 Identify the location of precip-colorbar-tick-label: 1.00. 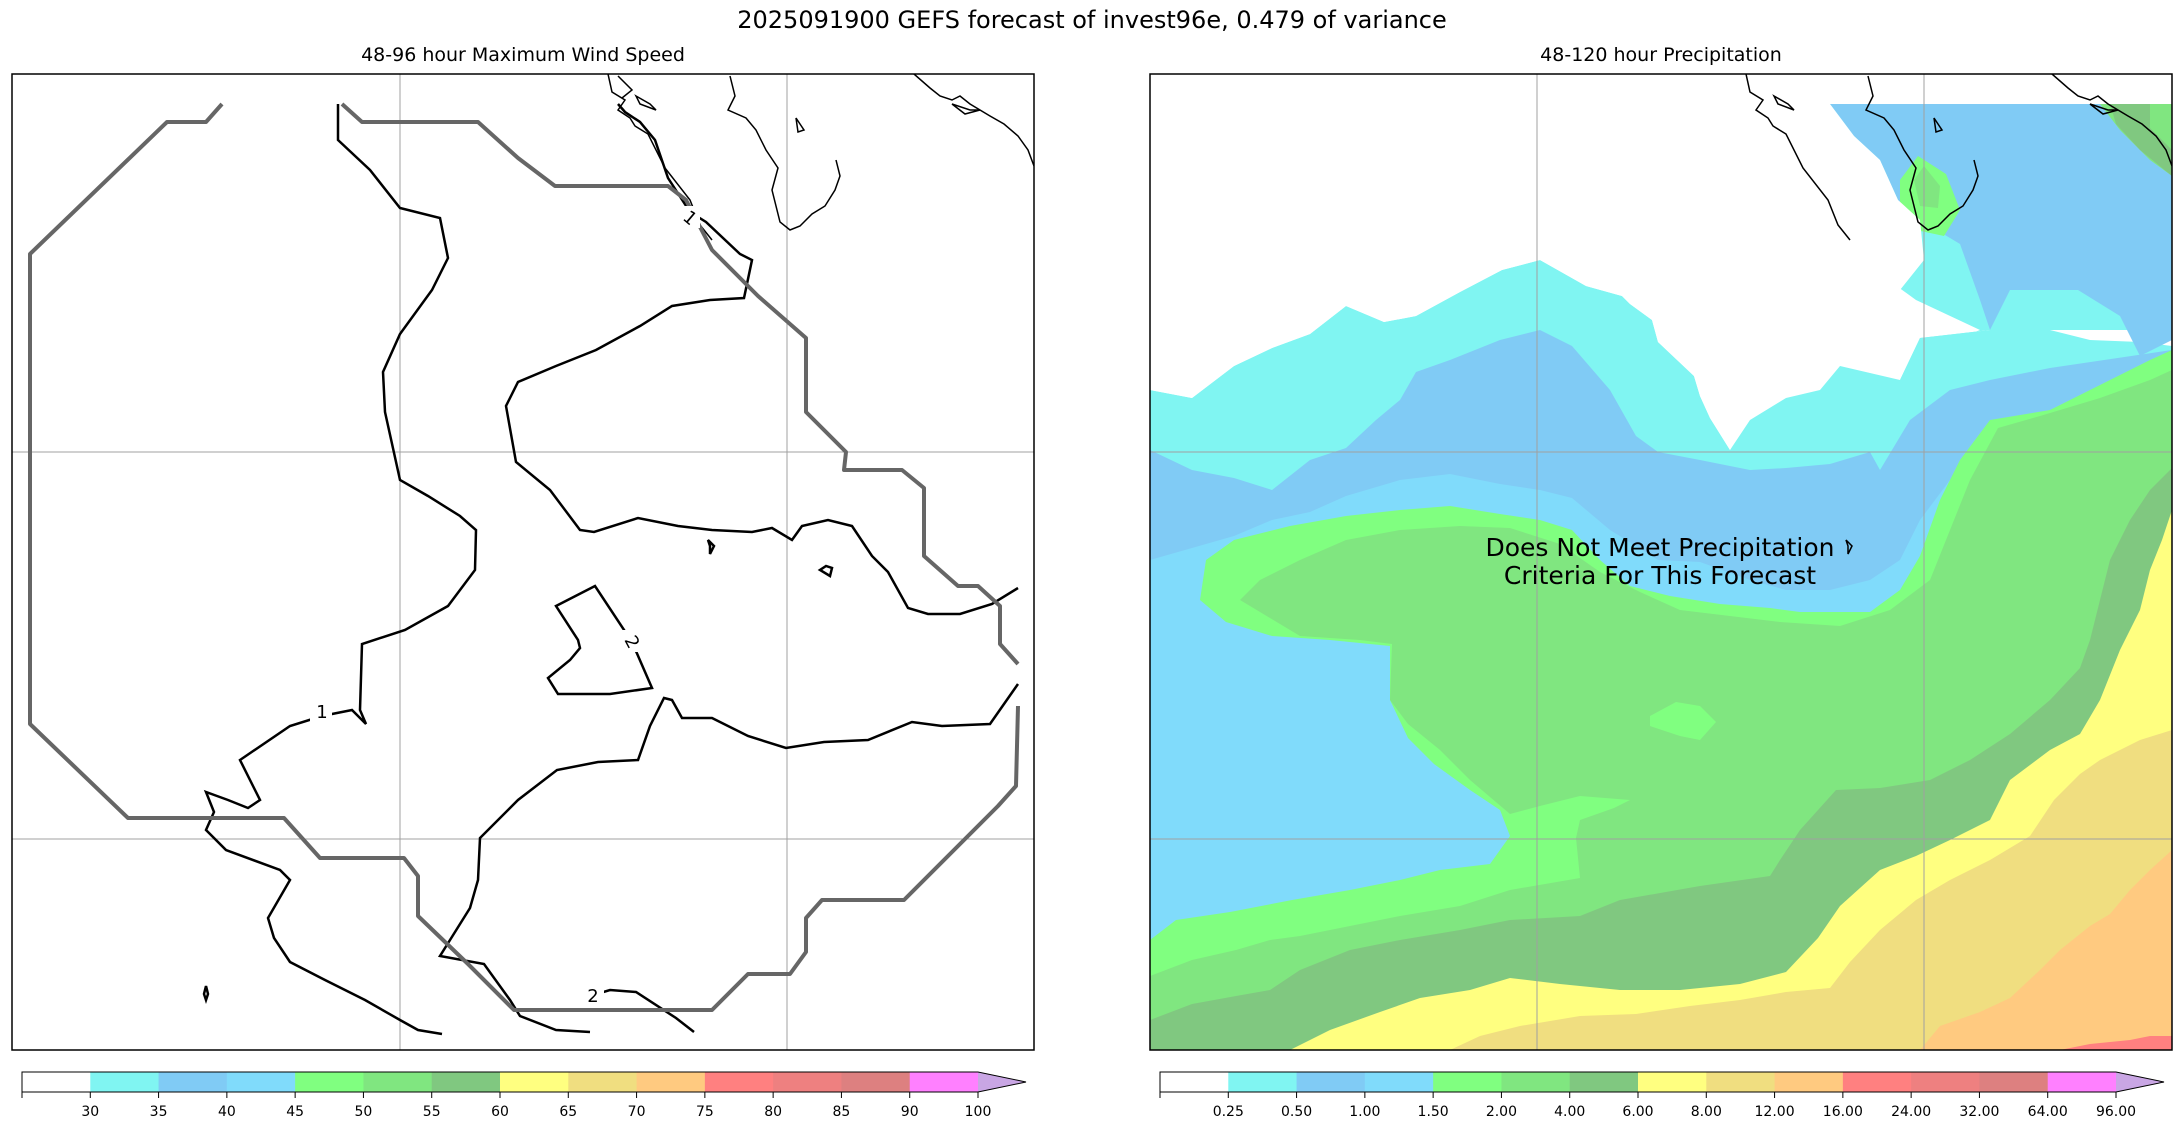
(1364, 1112).